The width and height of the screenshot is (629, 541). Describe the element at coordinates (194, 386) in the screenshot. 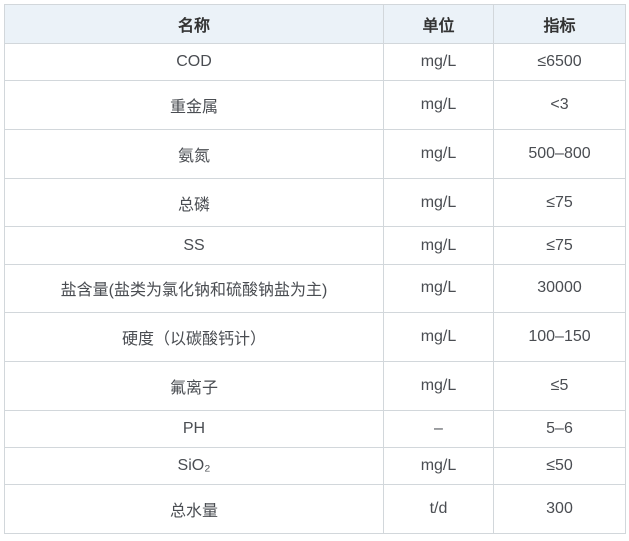

I see `cell-name: 氟离子` at that location.